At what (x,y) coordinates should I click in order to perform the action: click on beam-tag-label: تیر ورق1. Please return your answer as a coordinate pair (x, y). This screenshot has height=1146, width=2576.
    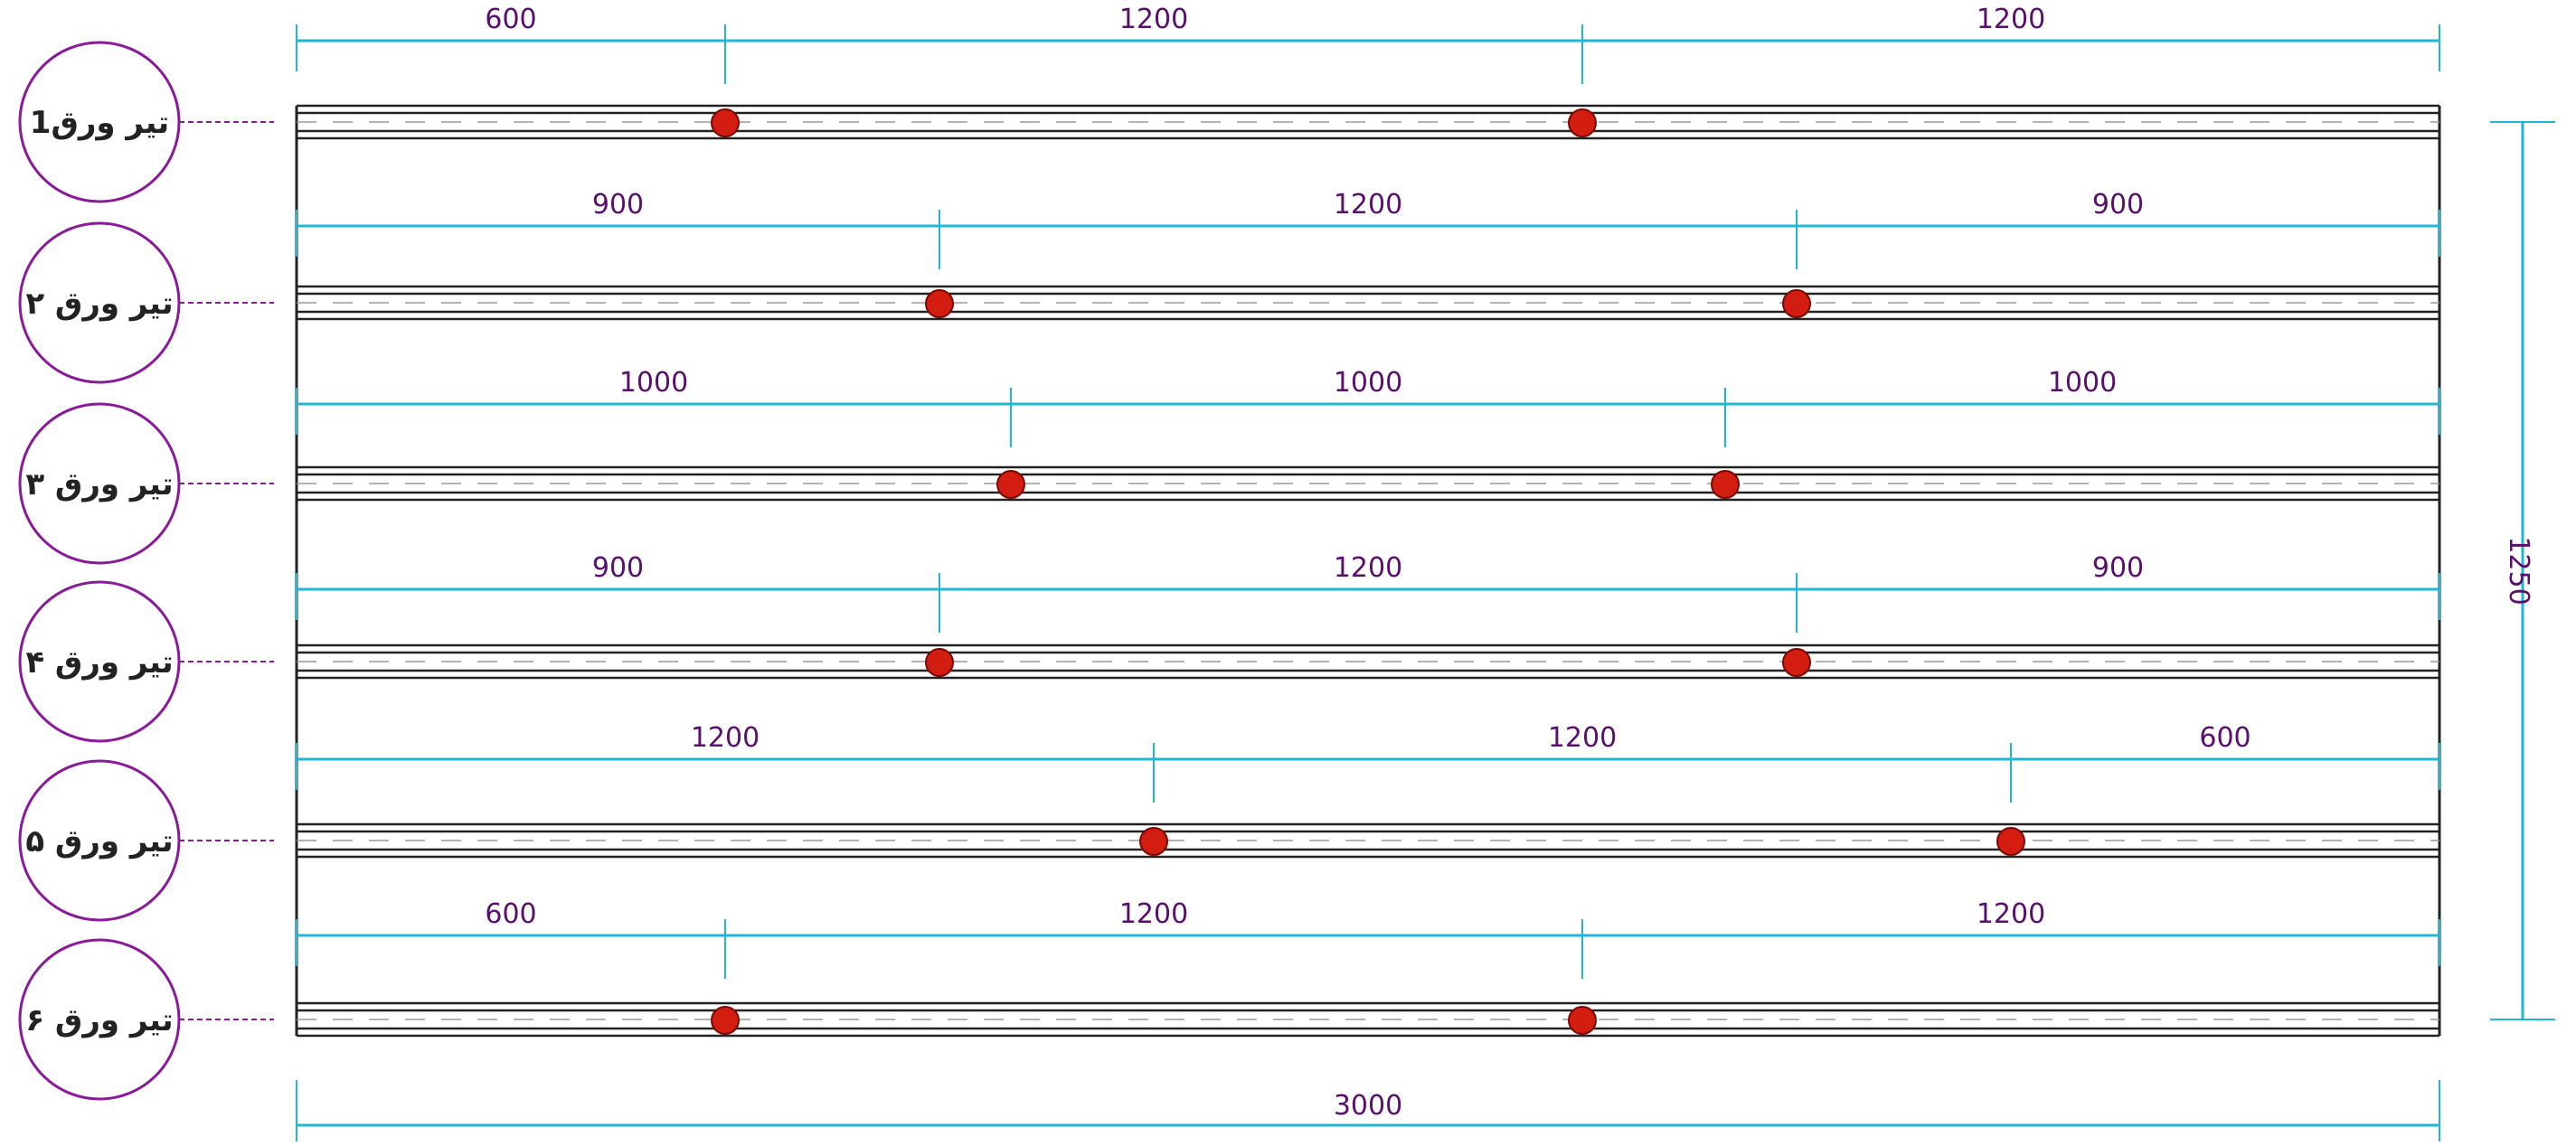
    Looking at the image, I should click on (99, 123).